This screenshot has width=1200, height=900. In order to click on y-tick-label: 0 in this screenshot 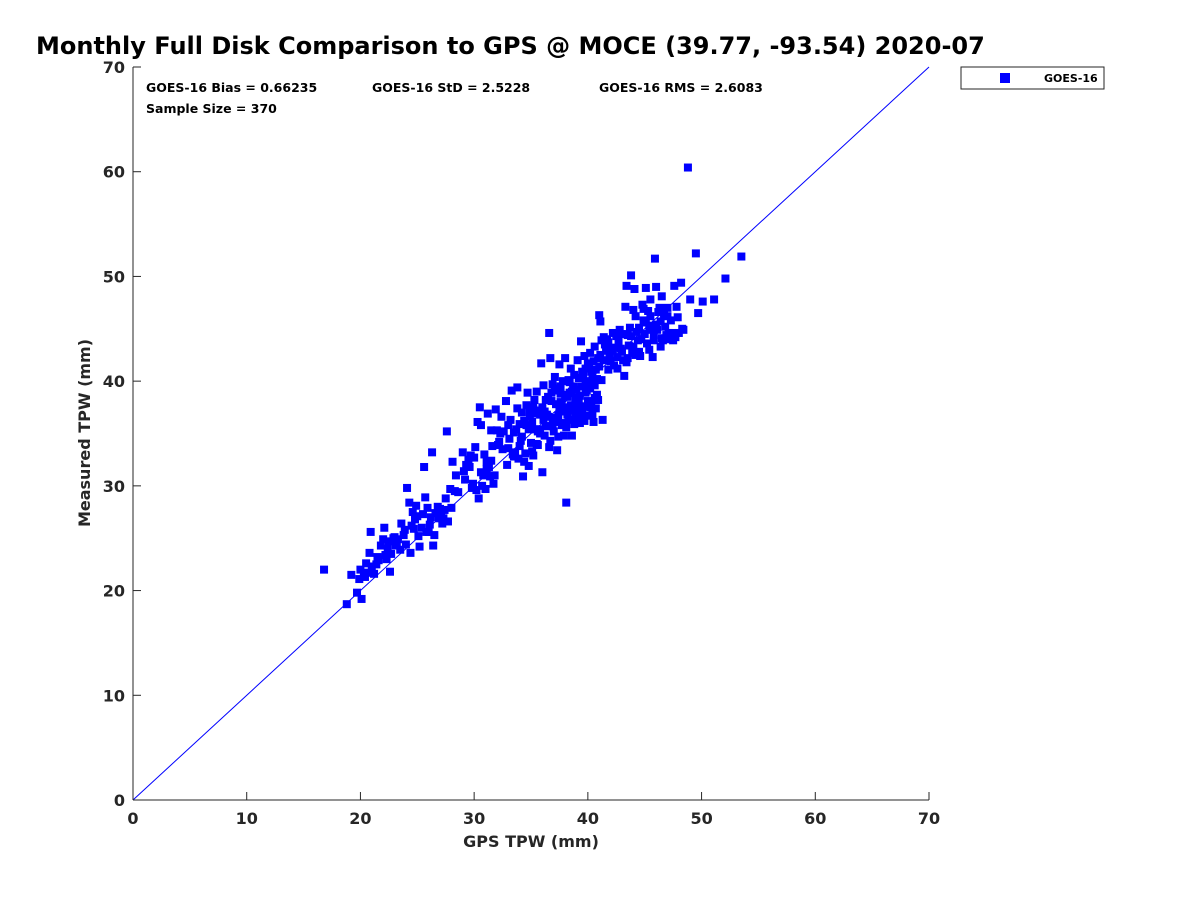, I will do `click(119, 800)`.